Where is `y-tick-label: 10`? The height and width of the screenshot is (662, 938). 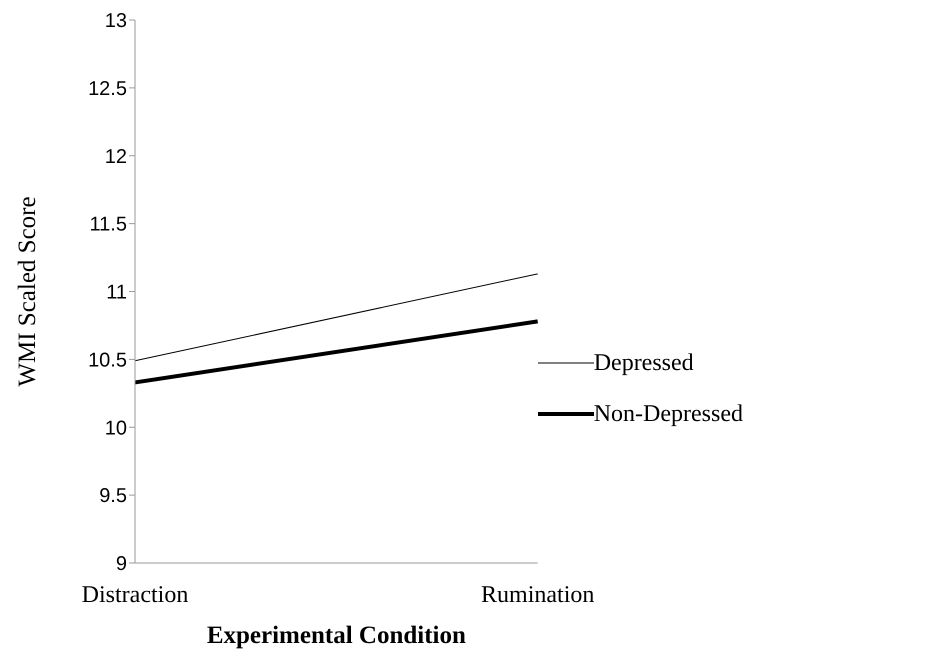 y-tick-label: 10 is located at coordinates (115, 428).